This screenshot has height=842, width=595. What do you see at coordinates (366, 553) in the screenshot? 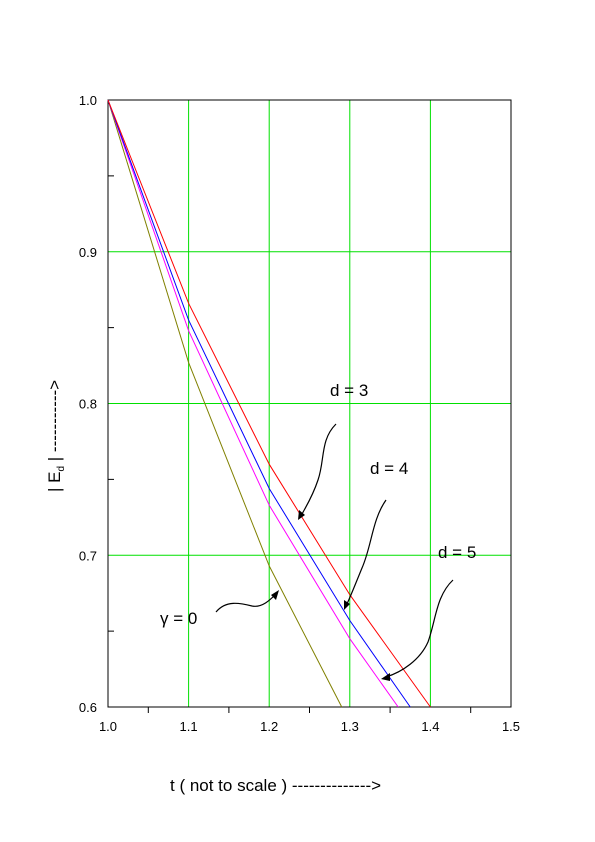
I see `arrow-d4` at bounding box center [366, 553].